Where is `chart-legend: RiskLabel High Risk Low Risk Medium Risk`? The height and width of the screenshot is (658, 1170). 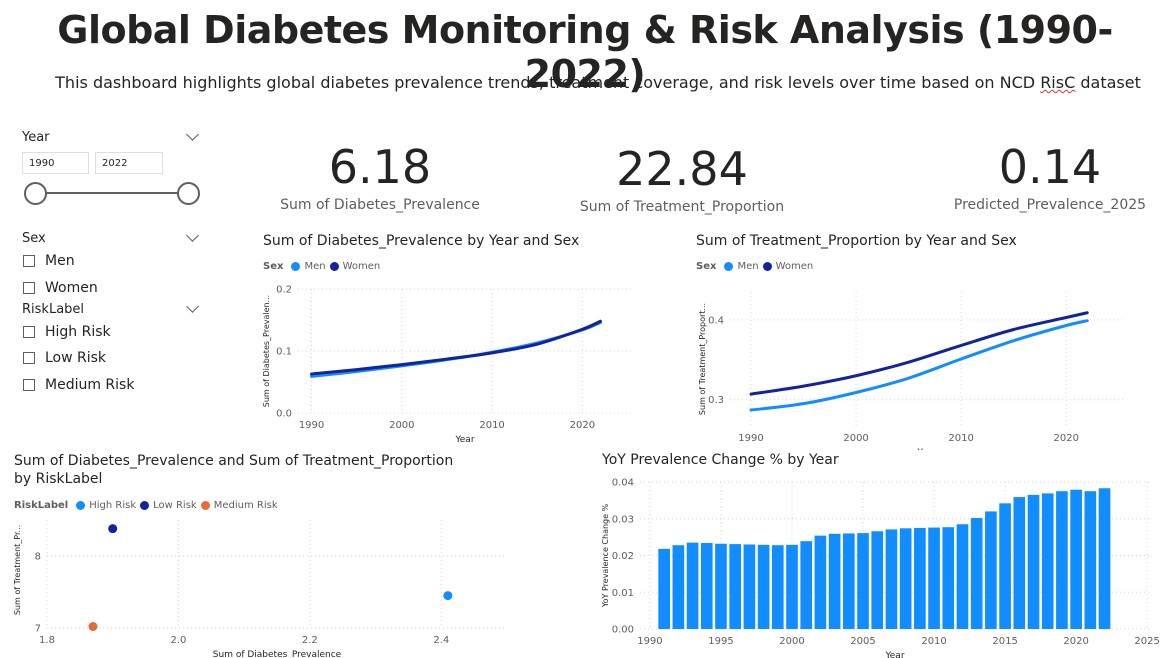 chart-legend: RiskLabel High Risk Low Risk Medium Risk is located at coordinates (146, 505).